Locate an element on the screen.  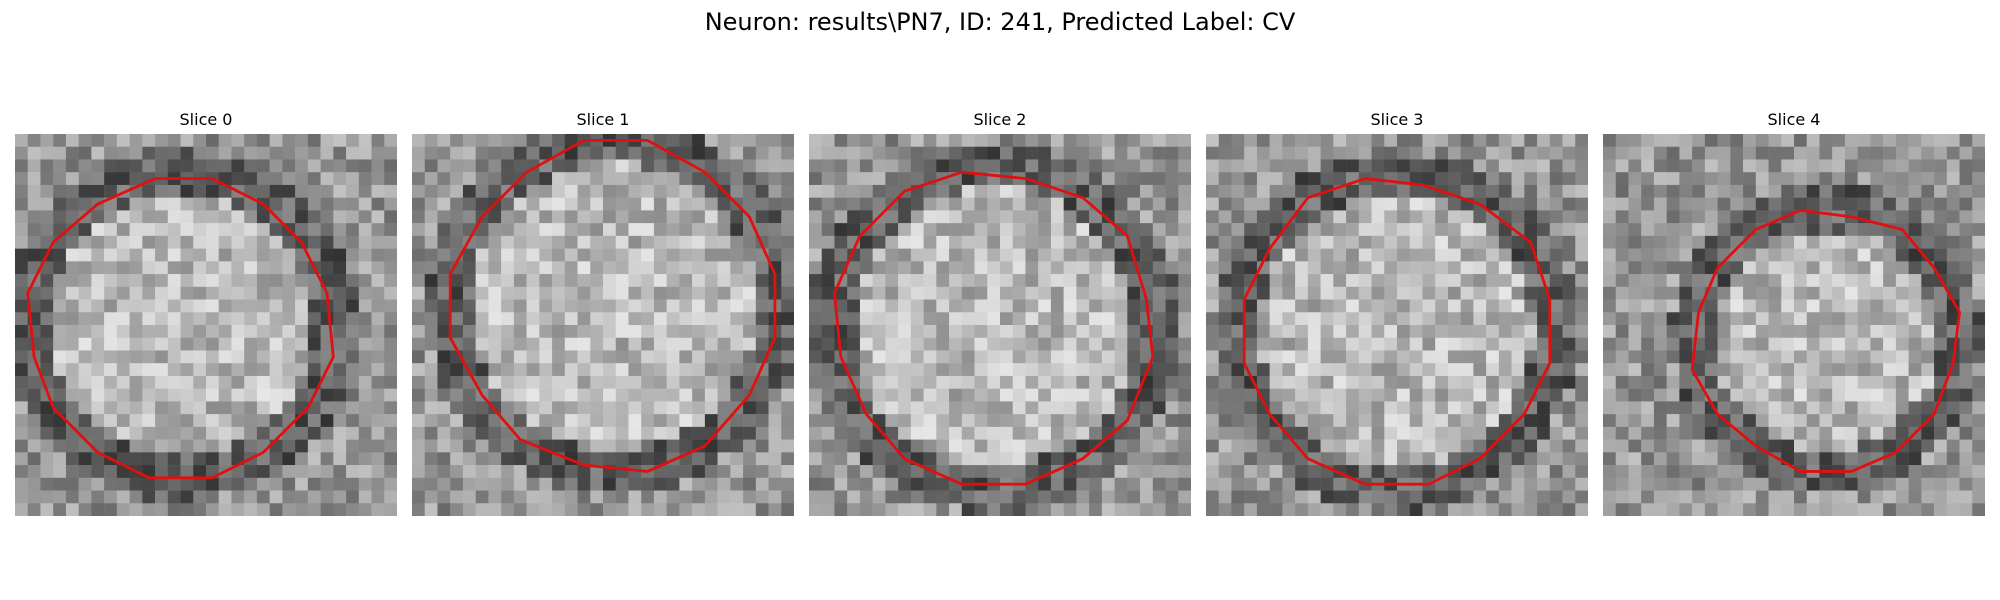
slice-1-image is located at coordinates (603, 325).